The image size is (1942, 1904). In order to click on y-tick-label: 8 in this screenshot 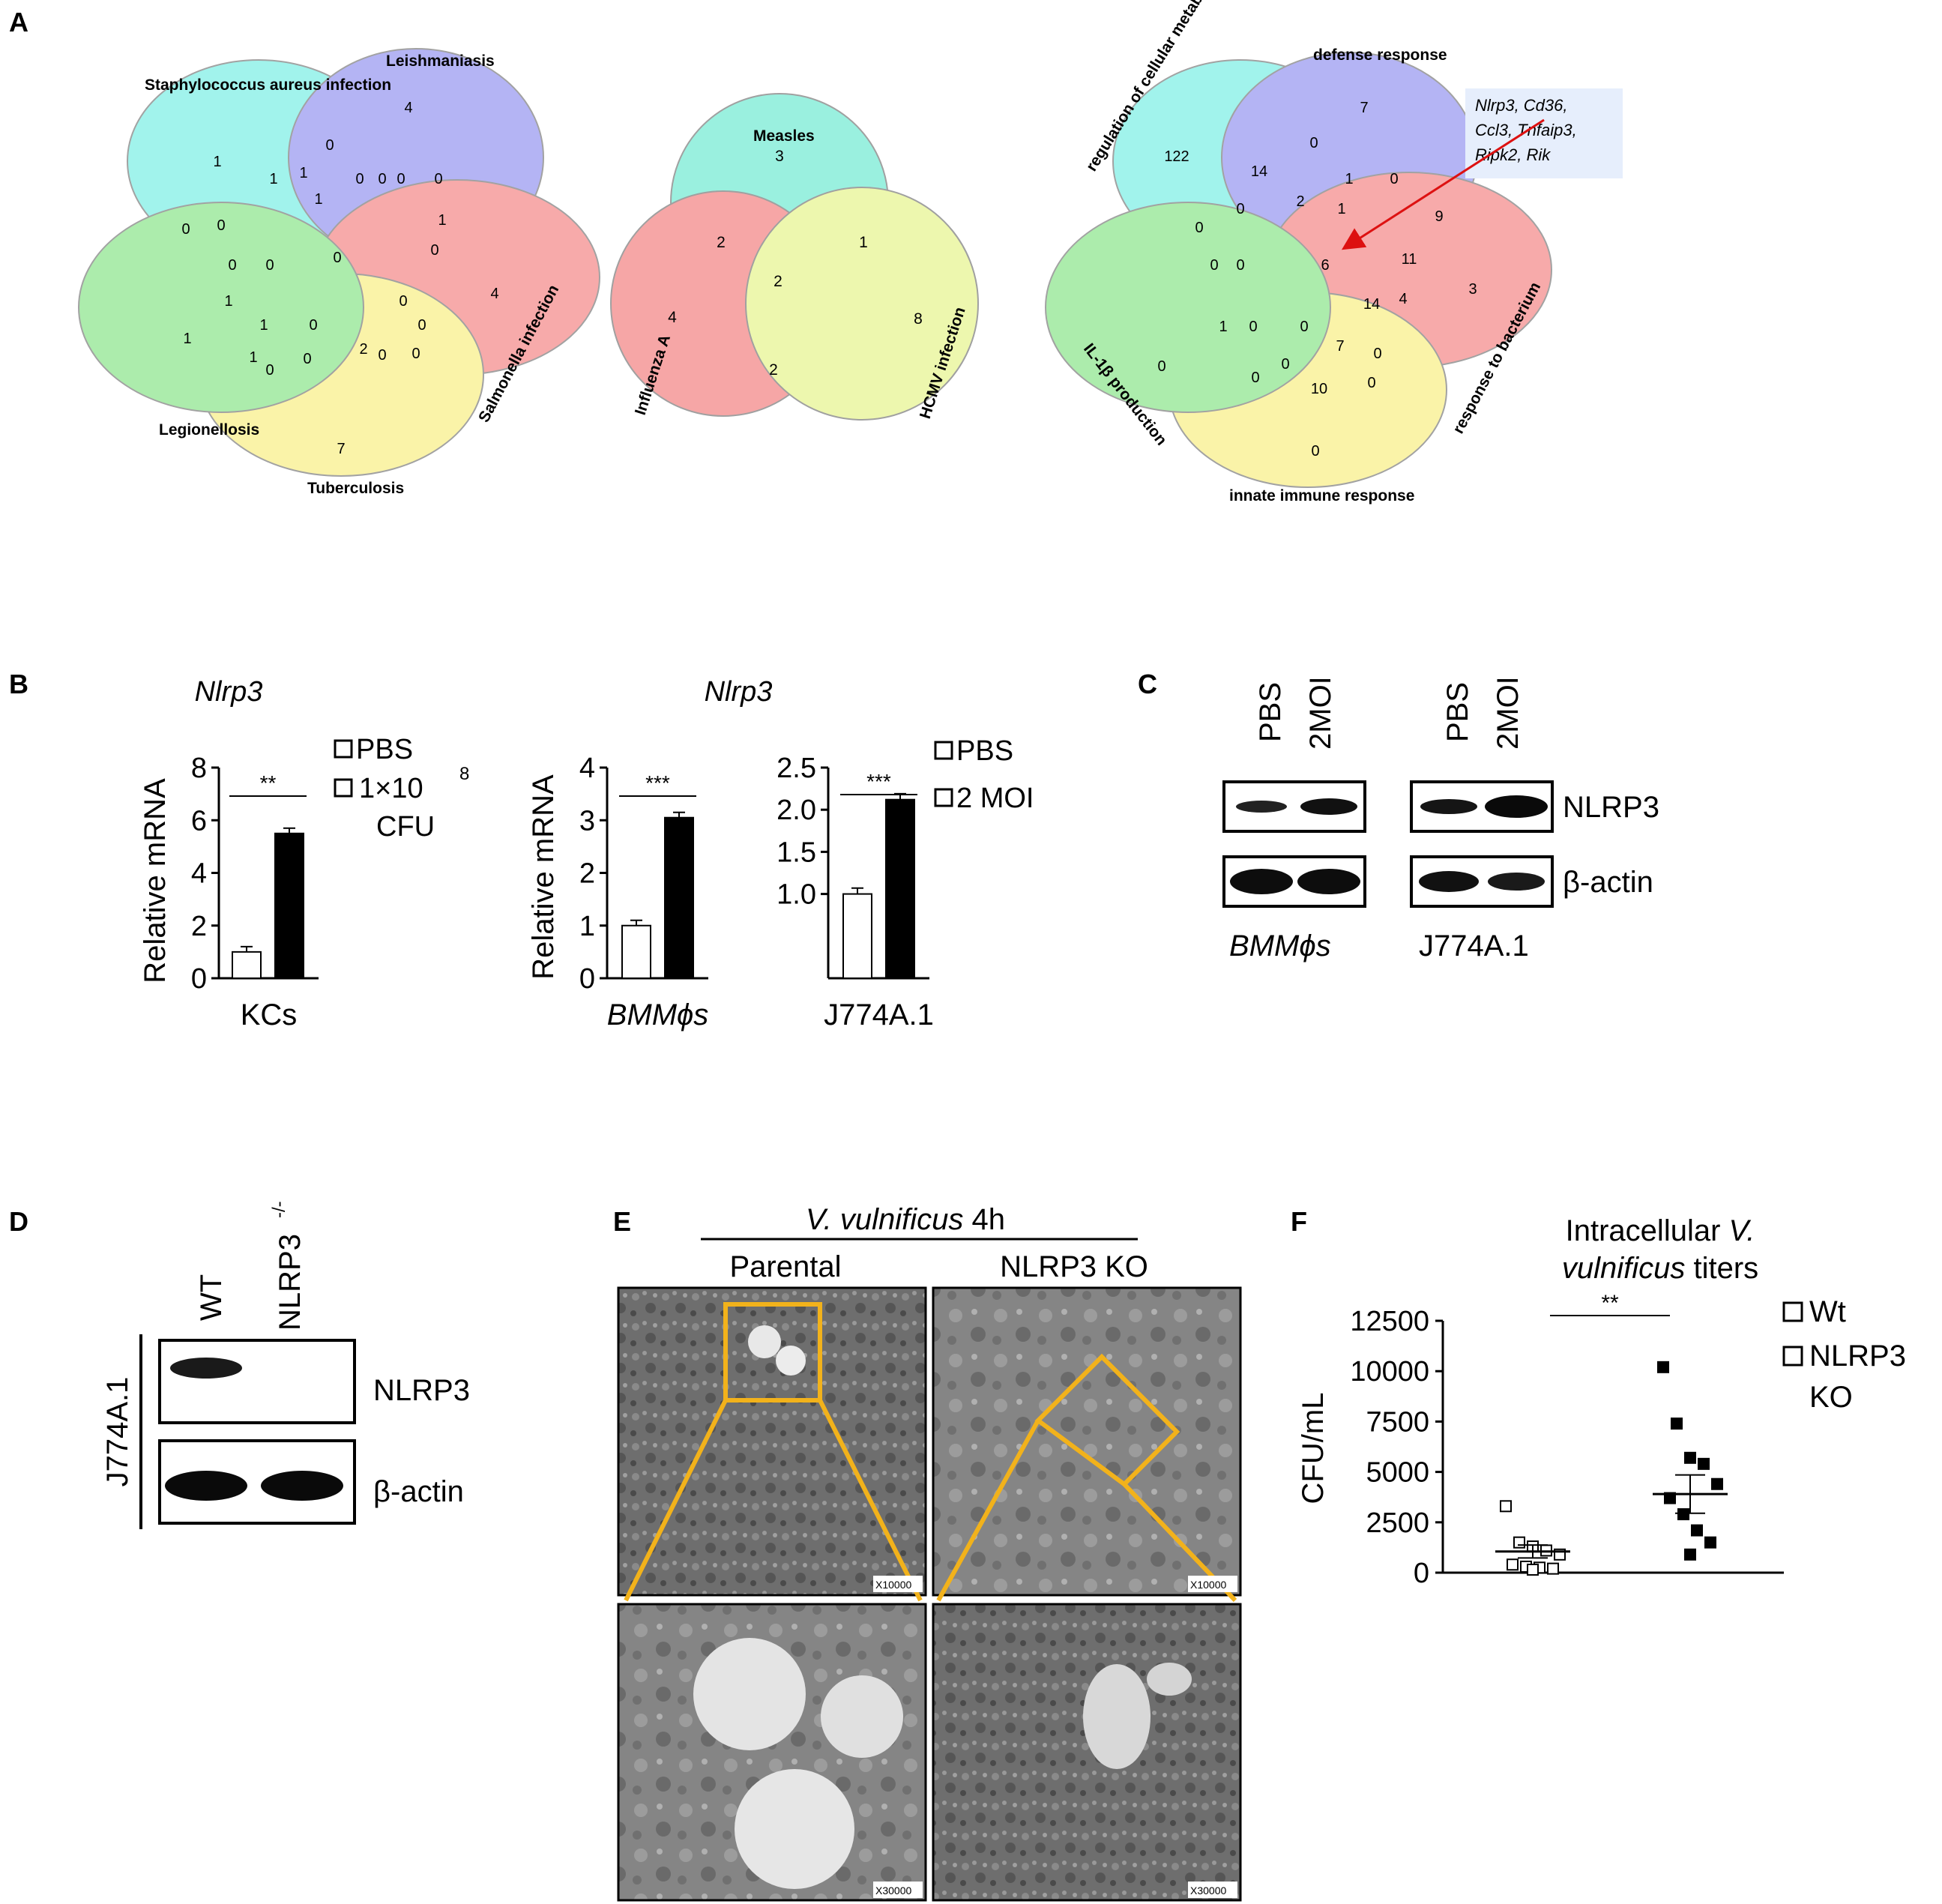, I will do `click(199, 768)`.